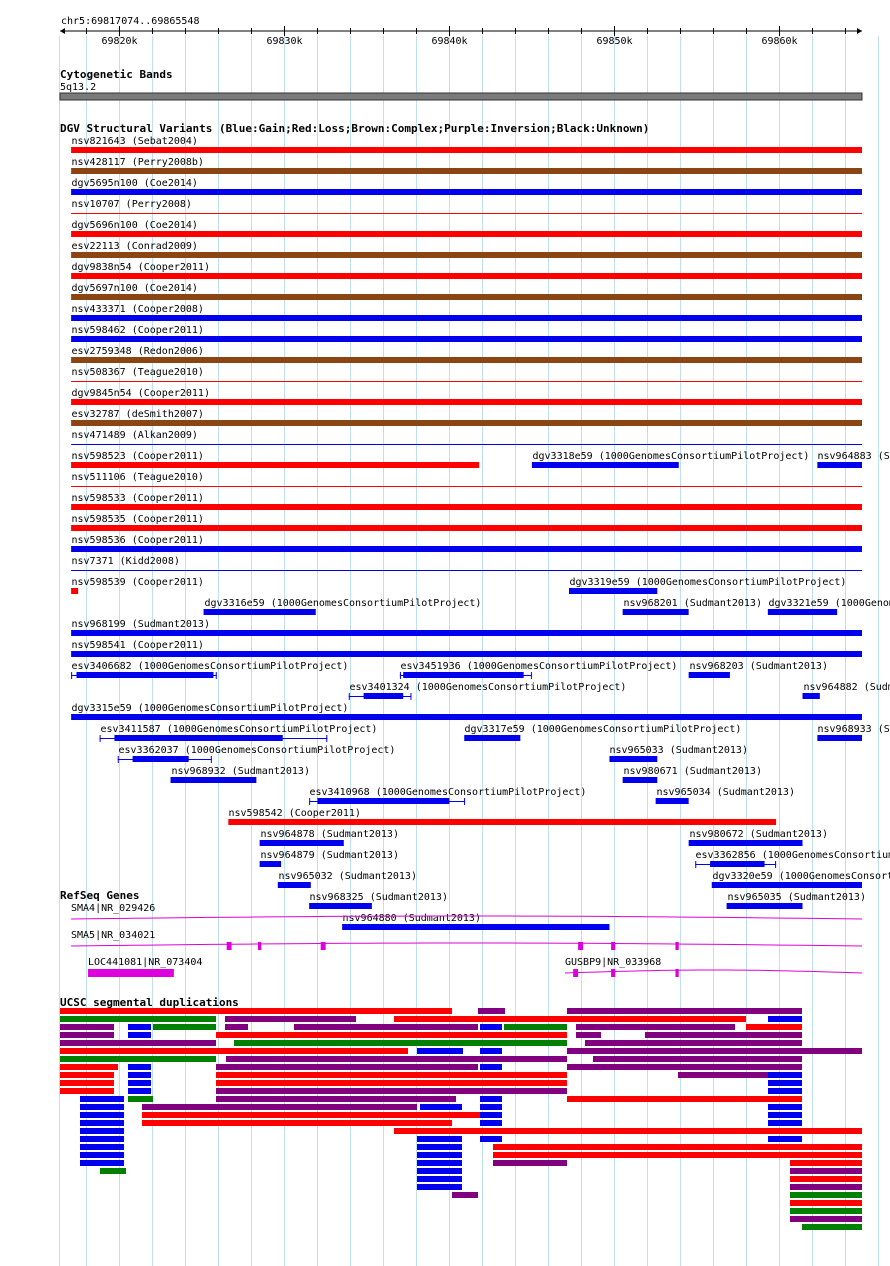 The width and height of the screenshot is (890, 1266). Describe the element at coordinates (467, 270) in the screenshot. I see `dgv-variant: dgv9838n54 (Cooper2011)` at that location.